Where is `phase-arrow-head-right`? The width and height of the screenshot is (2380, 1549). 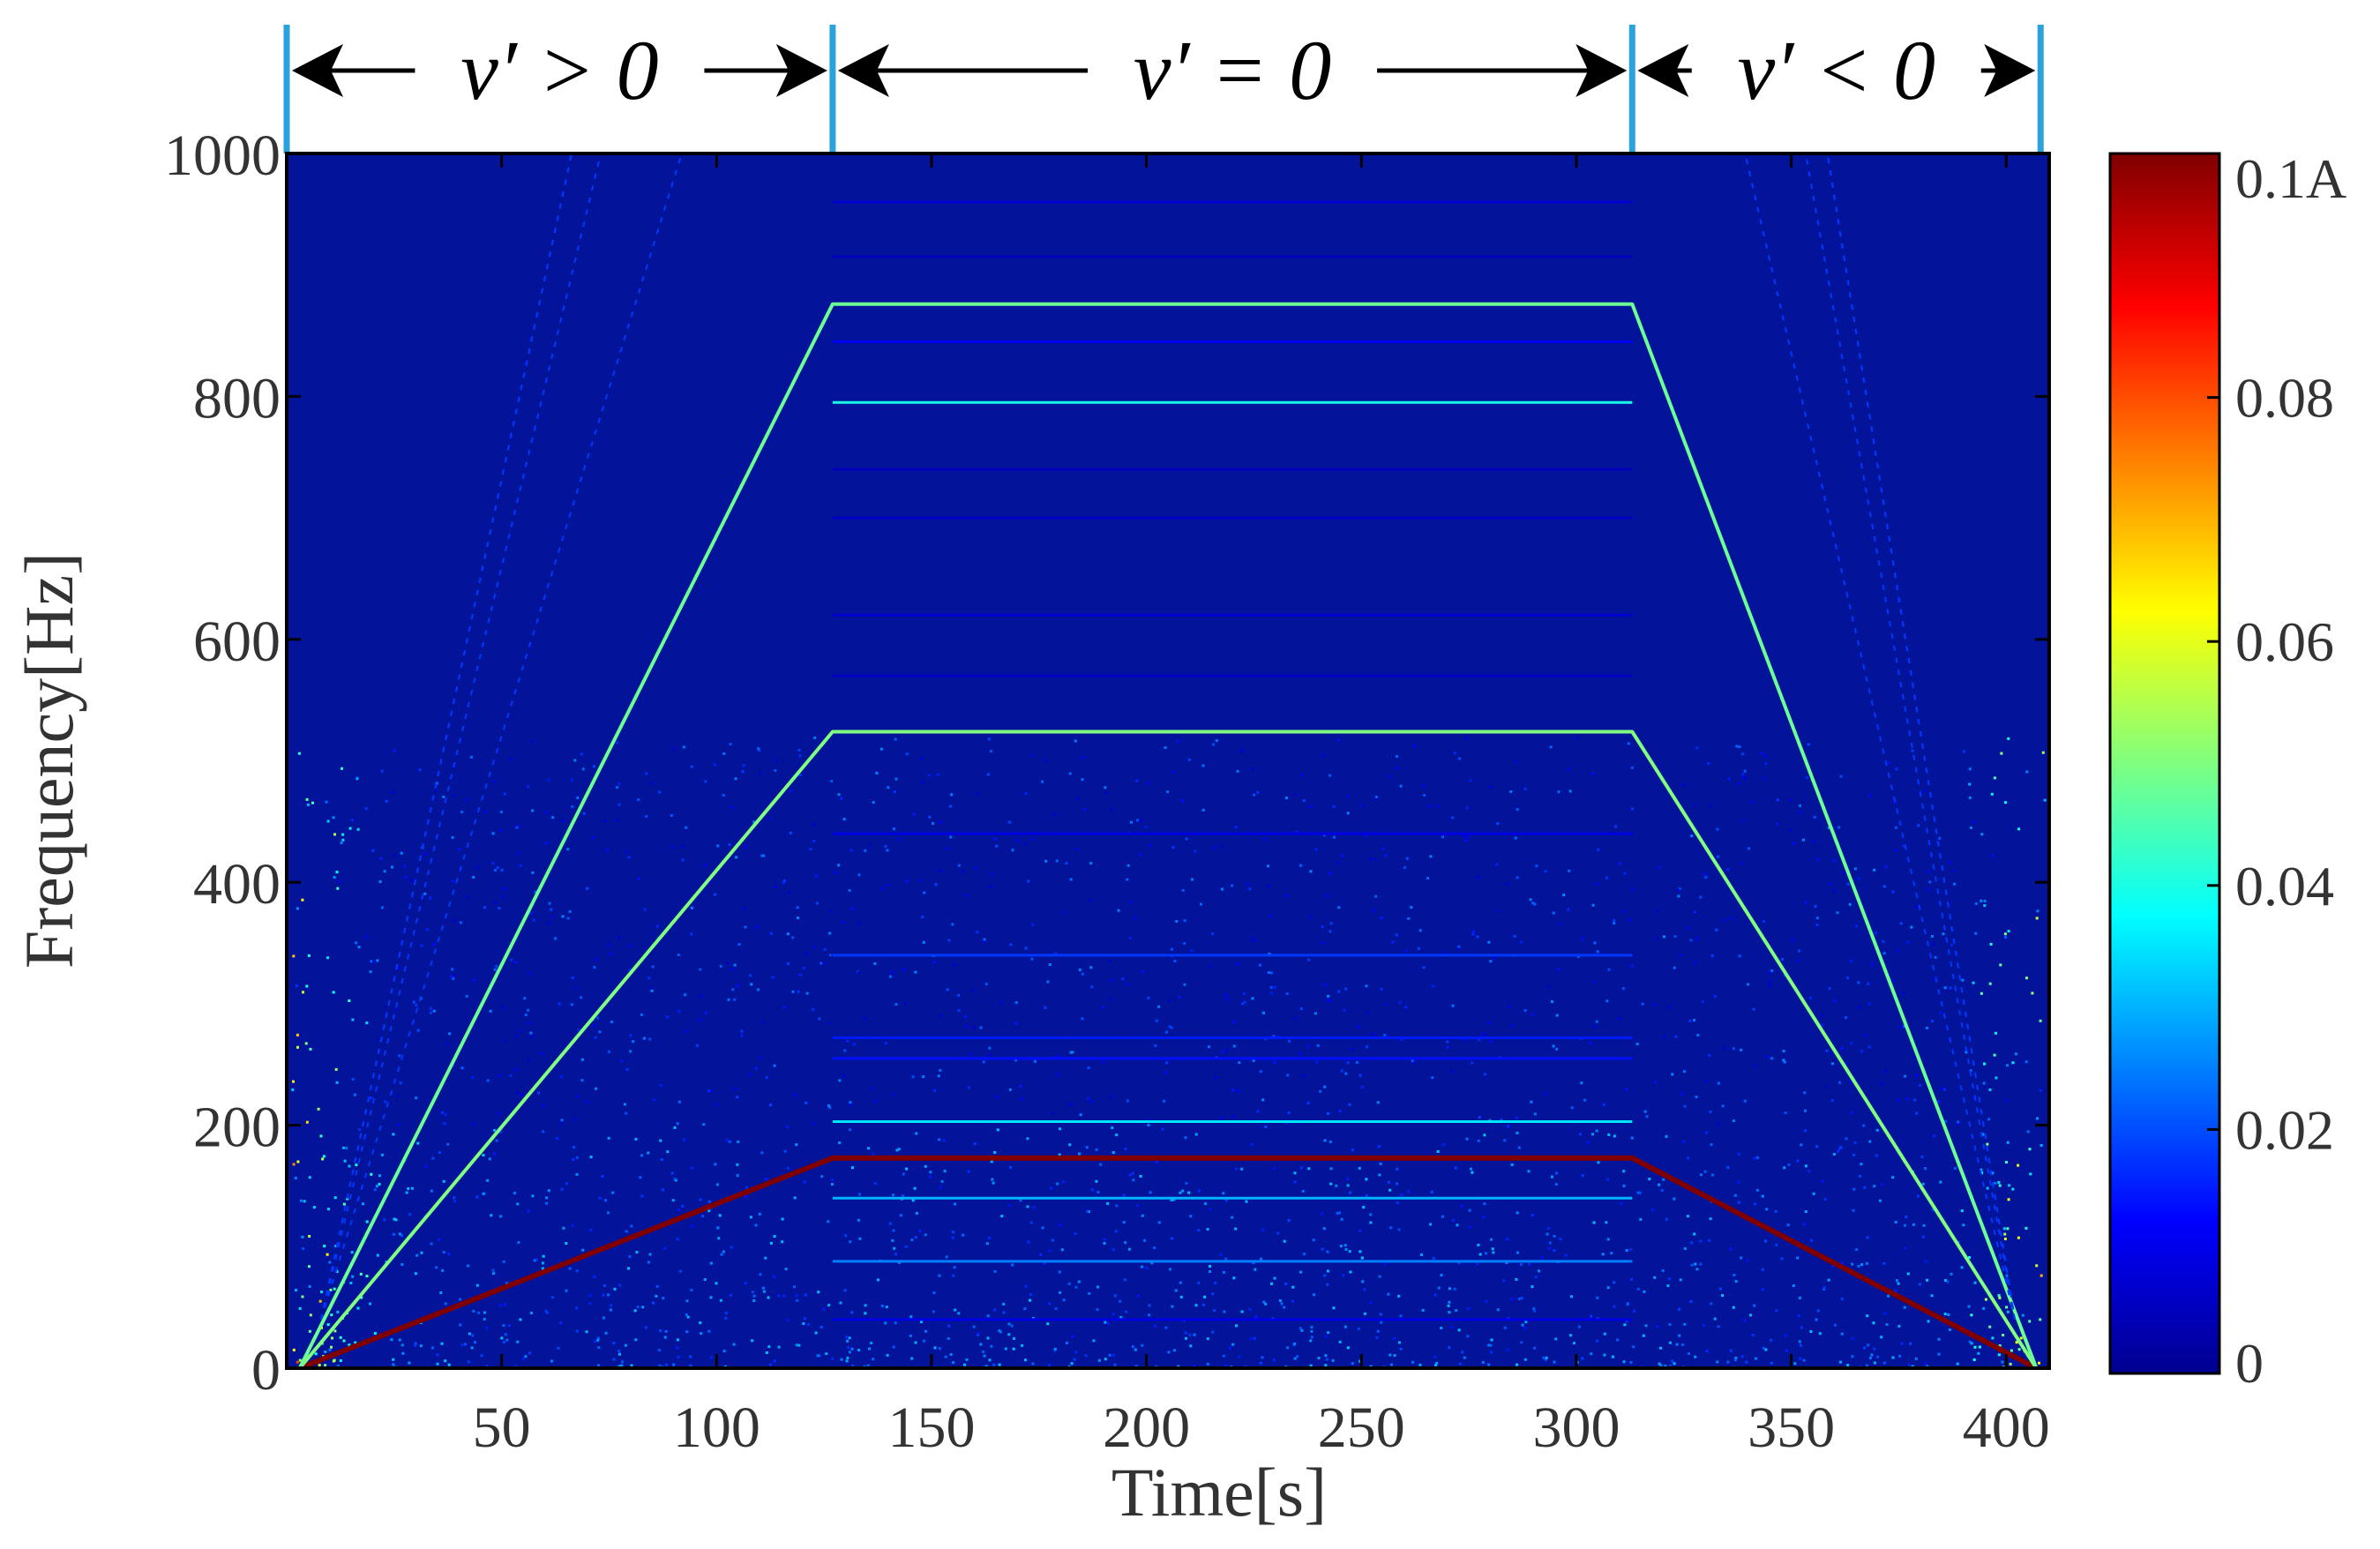 phase-arrow-head-right is located at coordinates (2010, 70).